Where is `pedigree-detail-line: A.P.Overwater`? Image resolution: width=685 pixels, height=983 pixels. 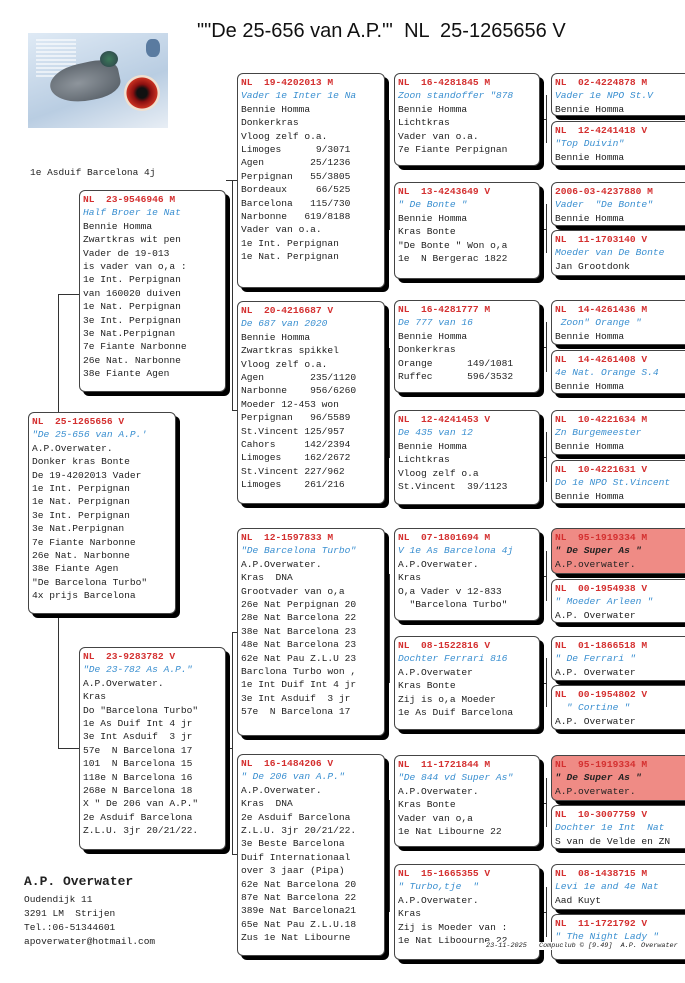 pedigree-detail-line: A.P.Overwater is located at coordinates (435, 672).